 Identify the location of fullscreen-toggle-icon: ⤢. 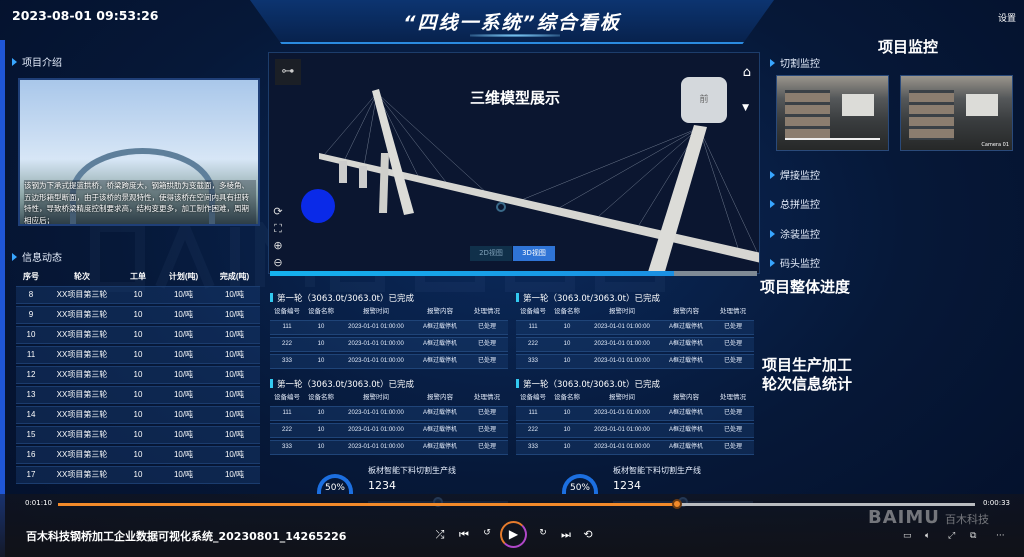
(952, 536).